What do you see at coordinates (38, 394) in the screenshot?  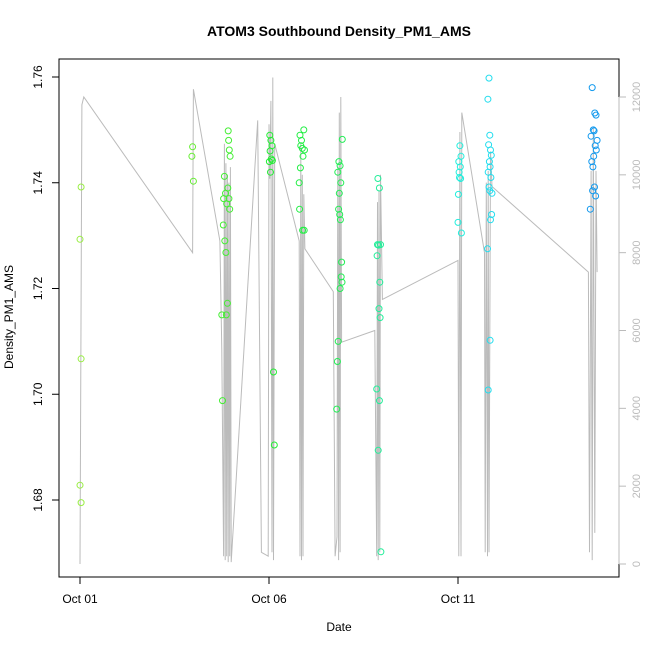 I see `y-tick-label: 1.70` at bounding box center [38, 394].